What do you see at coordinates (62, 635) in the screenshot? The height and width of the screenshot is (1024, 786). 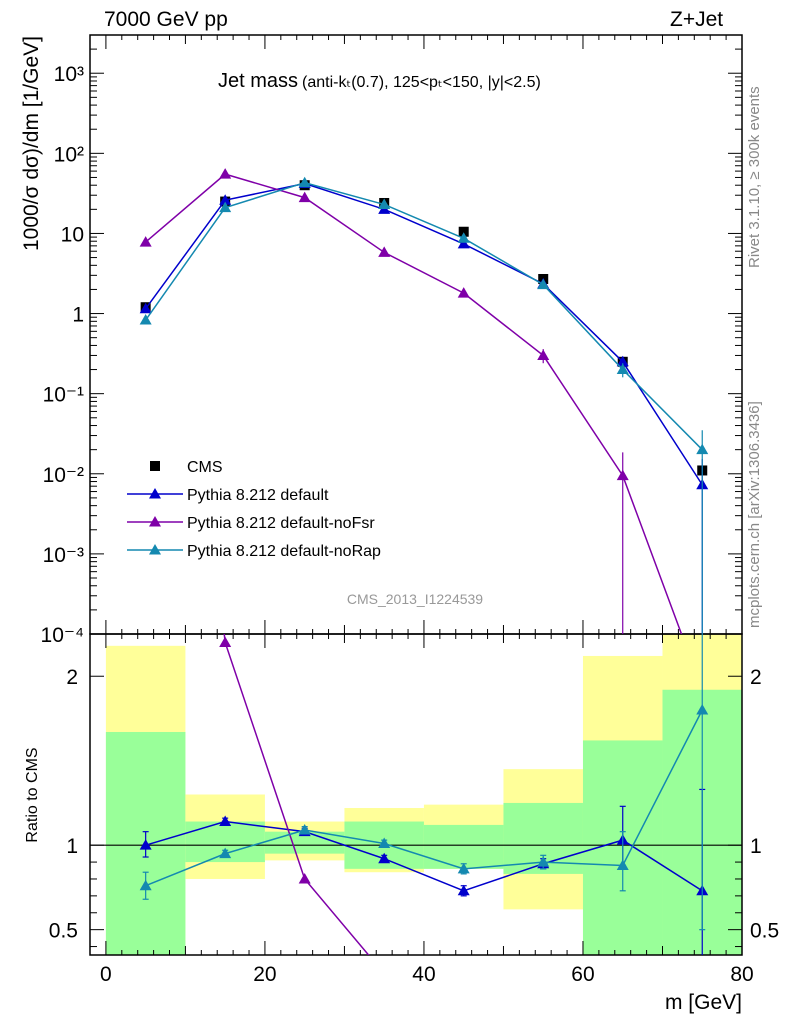 I see `main-ytick-label: 10⁻⁴` at bounding box center [62, 635].